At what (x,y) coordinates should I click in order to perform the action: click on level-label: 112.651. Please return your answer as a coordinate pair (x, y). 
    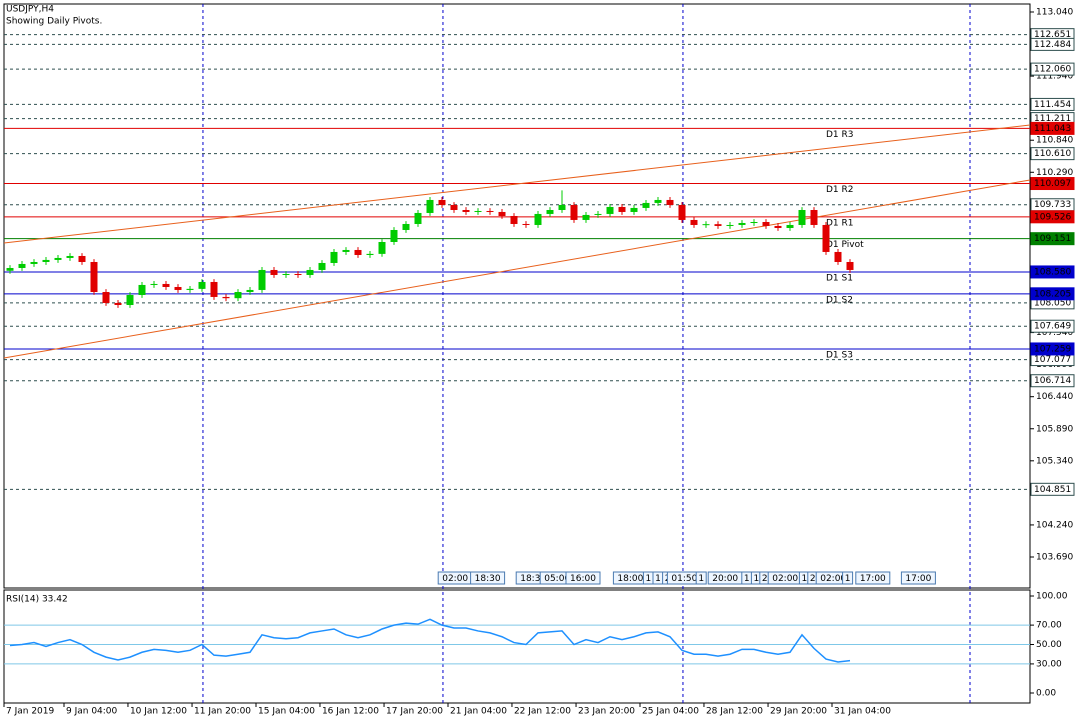
    Looking at the image, I should click on (1052, 35).